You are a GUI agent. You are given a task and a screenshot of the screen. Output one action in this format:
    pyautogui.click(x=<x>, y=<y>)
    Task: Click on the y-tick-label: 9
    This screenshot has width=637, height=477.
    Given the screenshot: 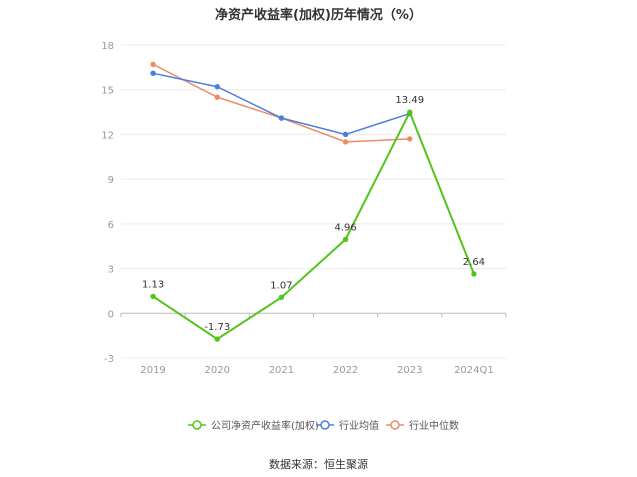 What is the action you would take?
    pyautogui.click(x=111, y=180)
    